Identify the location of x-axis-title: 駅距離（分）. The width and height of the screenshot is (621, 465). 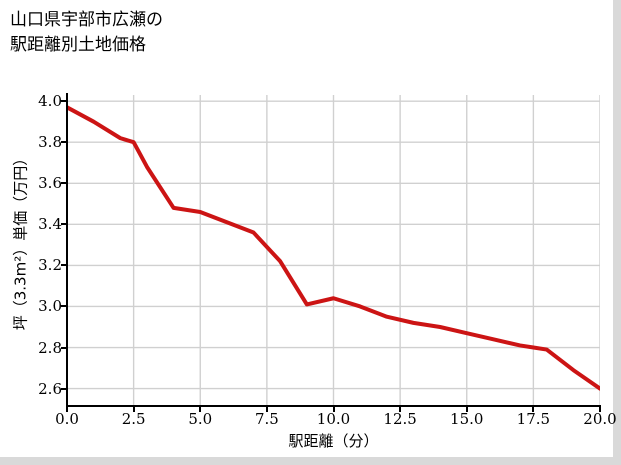
(333, 441).